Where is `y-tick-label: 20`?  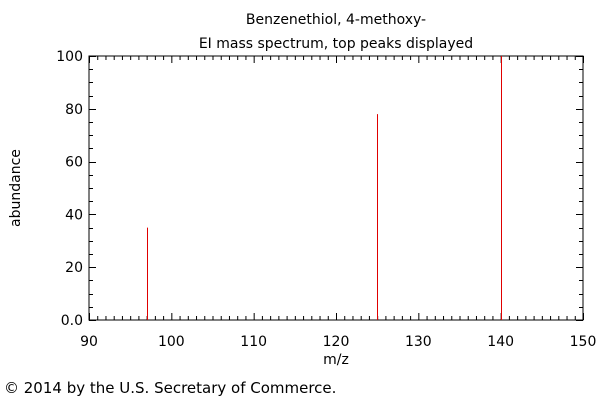
y-tick-label: 20 is located at coordinates (74, 268).